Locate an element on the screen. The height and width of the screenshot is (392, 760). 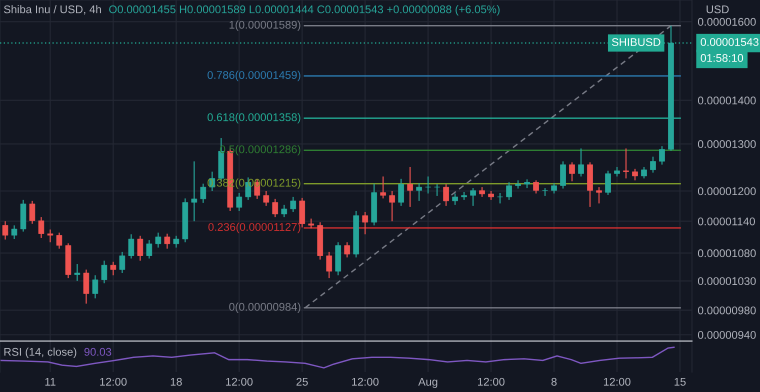
annotation: 90.03 is located at coordinates (98, 352).